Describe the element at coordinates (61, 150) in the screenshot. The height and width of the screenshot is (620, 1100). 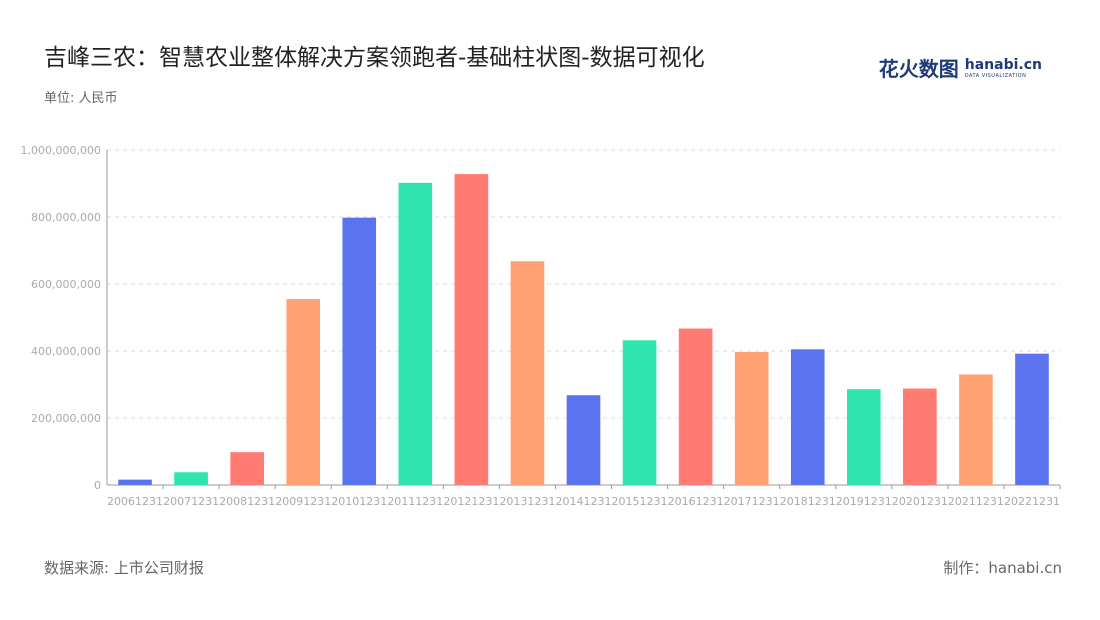
I see `y-tick-label: 1,000,000,000` at that location.